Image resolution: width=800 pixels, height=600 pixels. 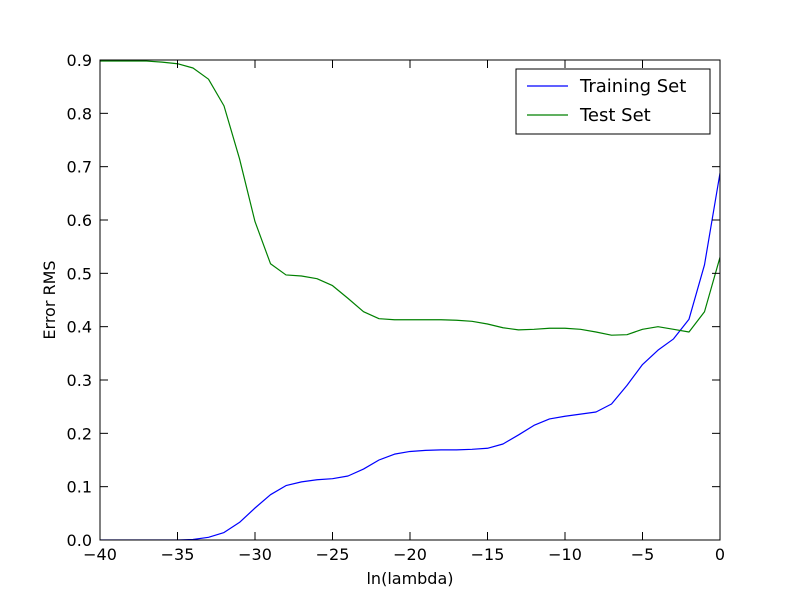 I want to click on y-tick-label: 0.3, so click(x=79, y=380).